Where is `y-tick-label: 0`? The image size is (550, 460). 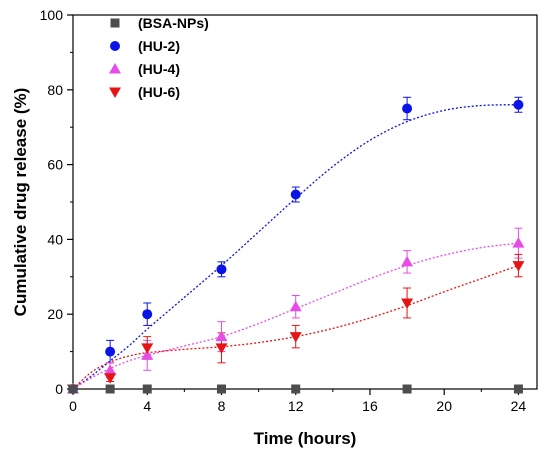 y-tick-label: 0 is located at coordinates (59, 389).